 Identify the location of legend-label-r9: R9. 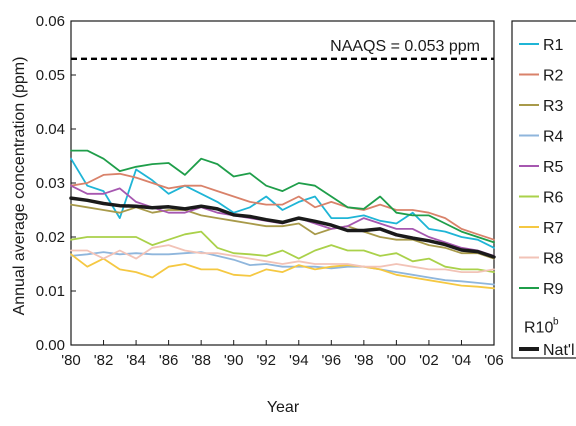
(553, 289).